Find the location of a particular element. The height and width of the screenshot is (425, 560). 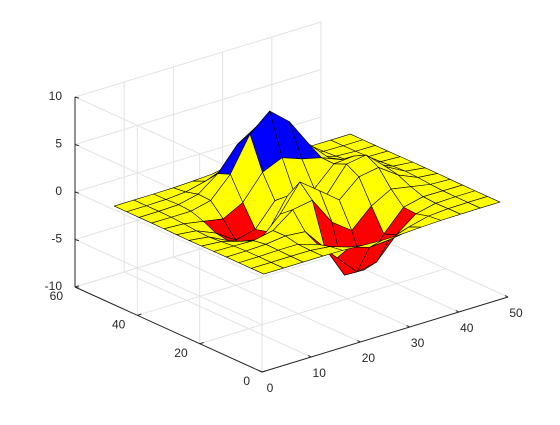

x-tick-label: 30 is located at coordinates (418, 343).